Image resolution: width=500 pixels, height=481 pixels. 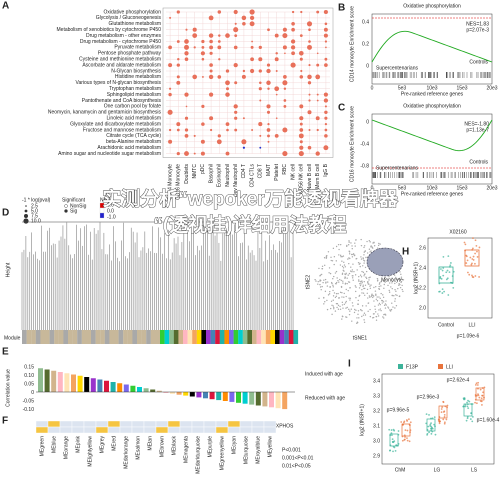 What do you see at coordinates (446, 275) in the screenshot?
I see `box` at bounding box center [446, 275].